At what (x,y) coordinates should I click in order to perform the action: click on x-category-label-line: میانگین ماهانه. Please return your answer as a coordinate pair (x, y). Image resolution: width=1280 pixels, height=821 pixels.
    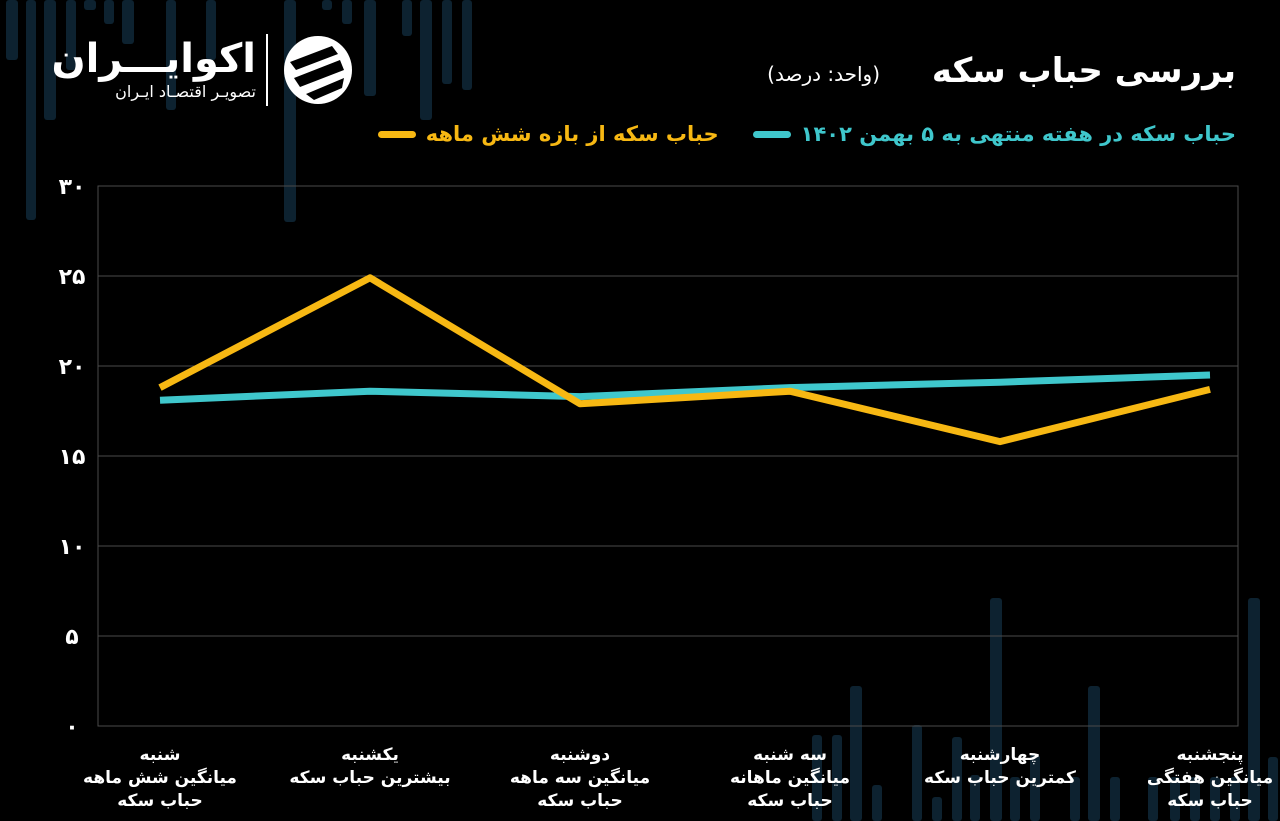
    Looking at the image, I should click on (790, 777).